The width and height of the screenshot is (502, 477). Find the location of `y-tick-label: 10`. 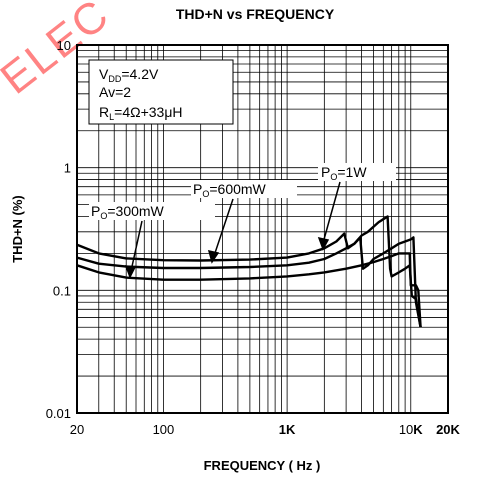

y-tick-label: 10 is located at coordinates (64, 45).